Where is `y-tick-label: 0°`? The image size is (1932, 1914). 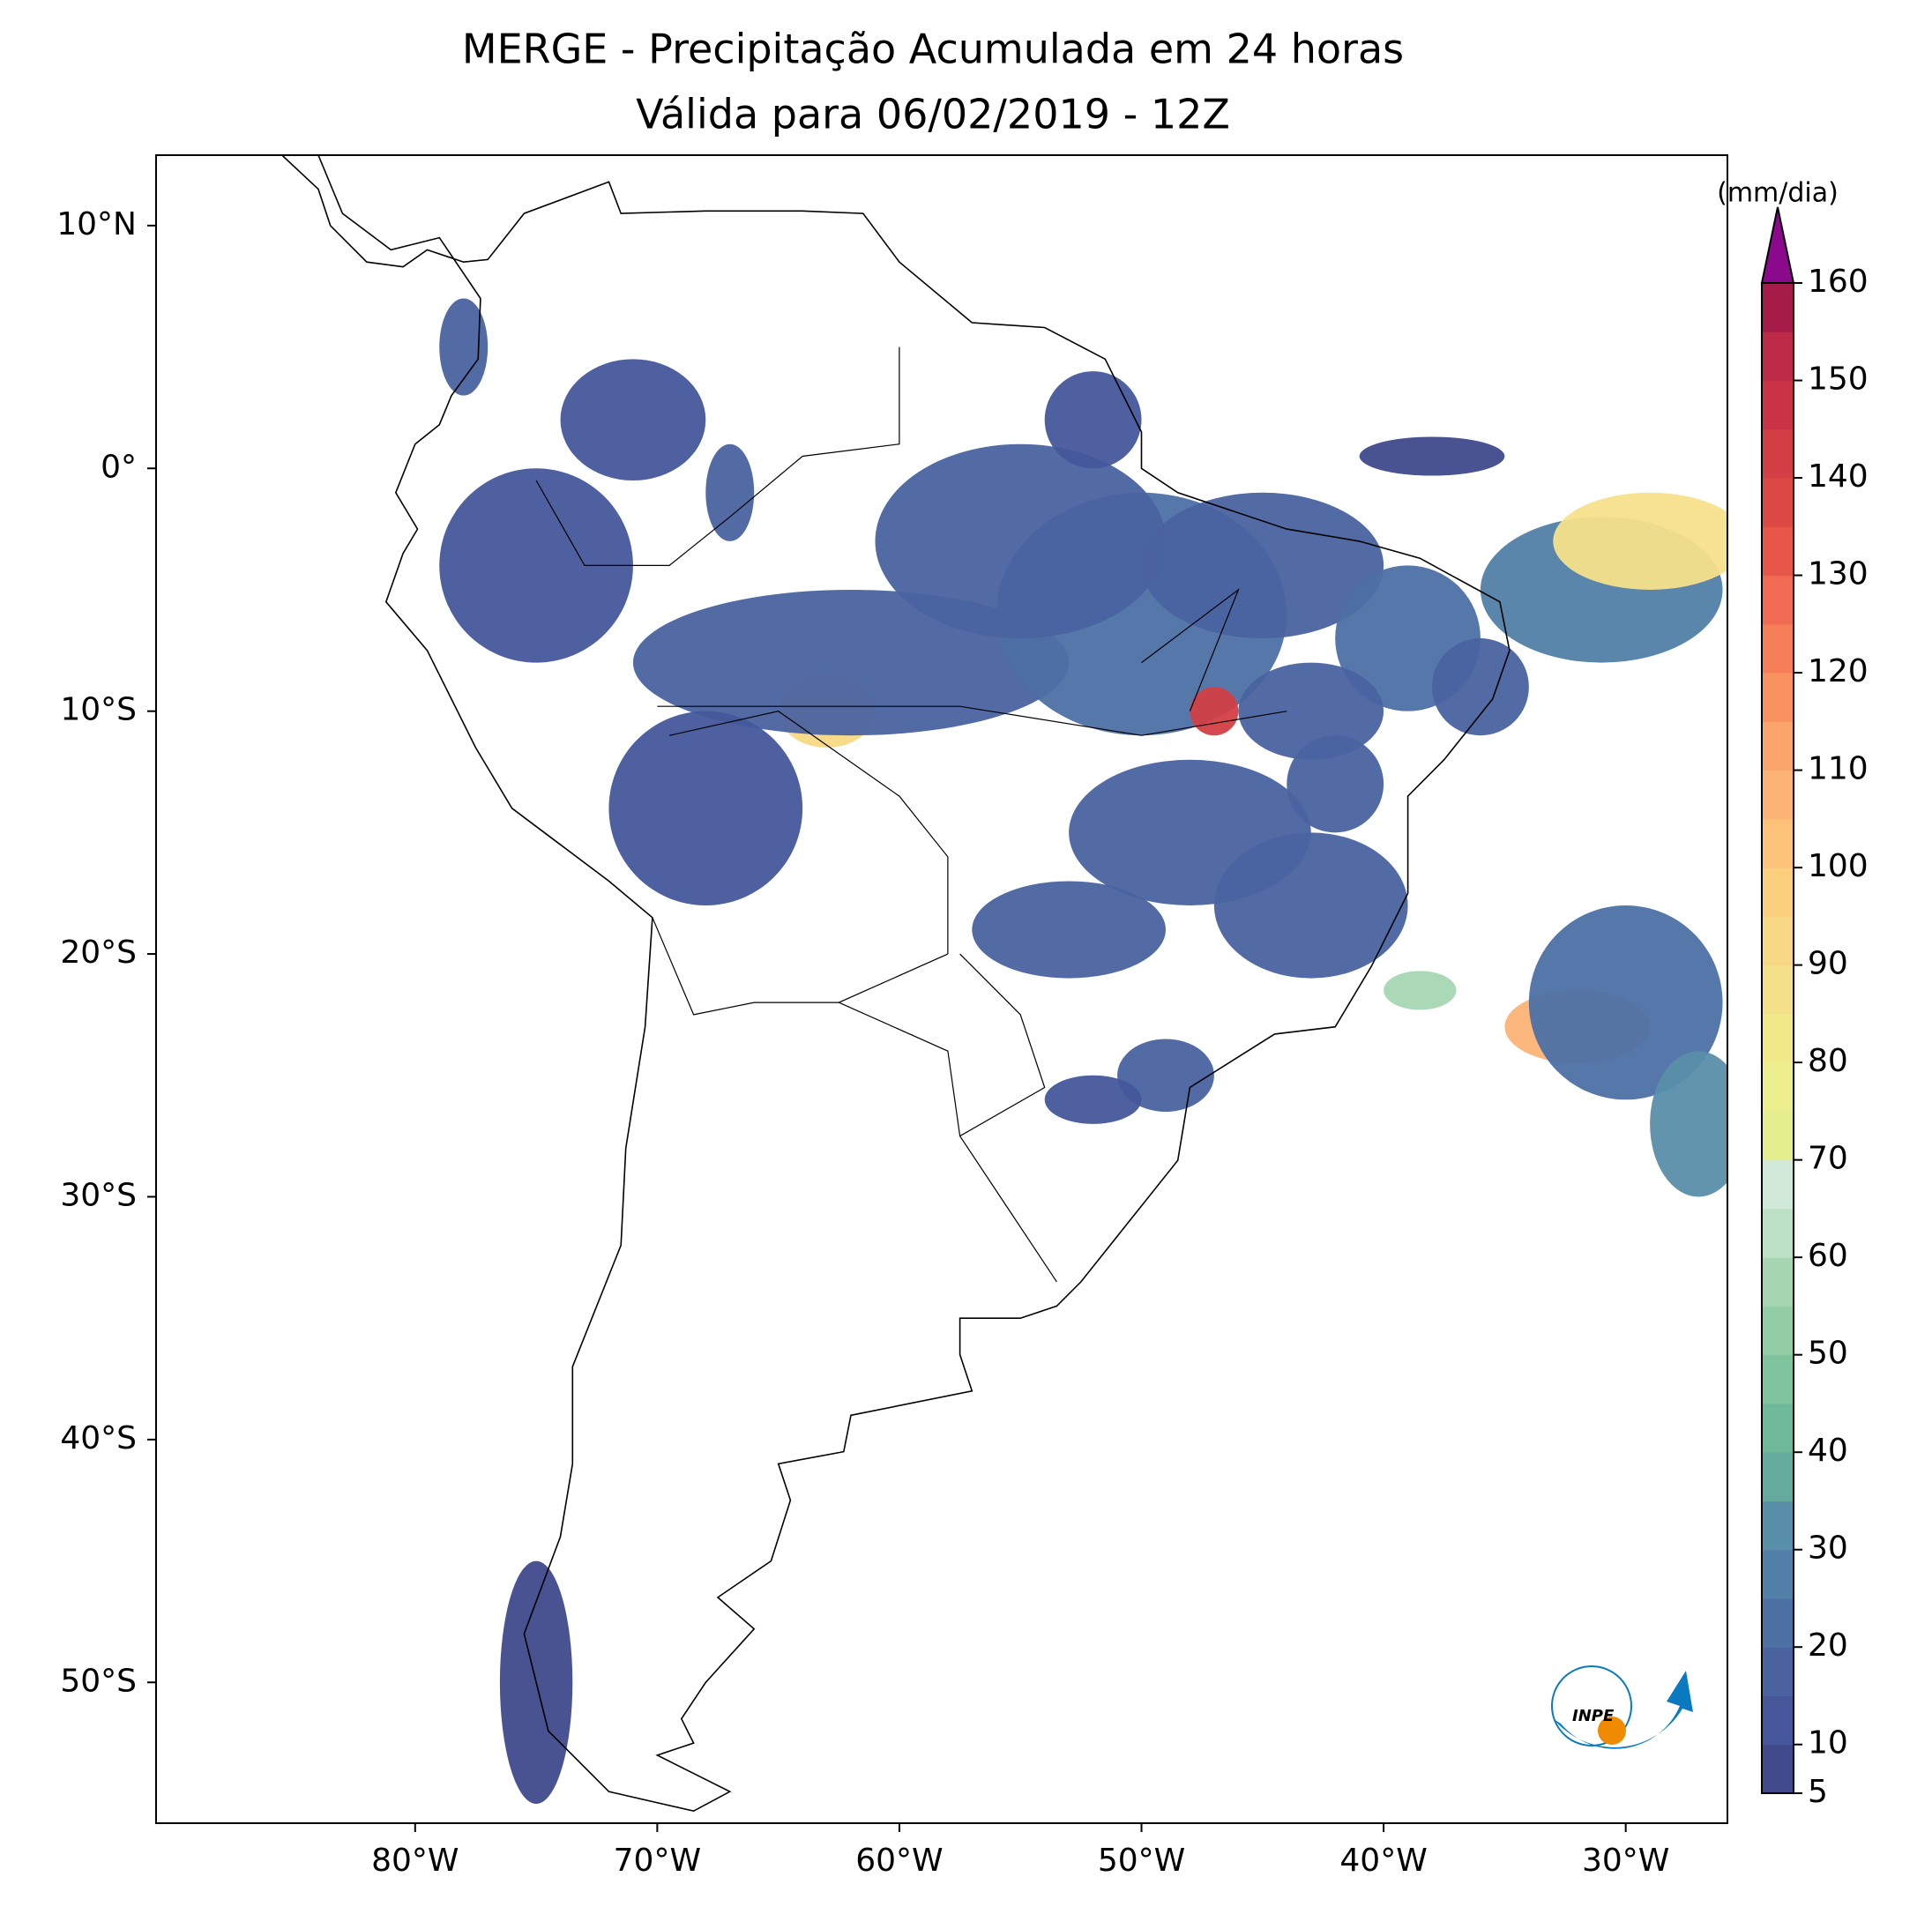 y-tick-label: 0° is located at coordinates (119, 467).